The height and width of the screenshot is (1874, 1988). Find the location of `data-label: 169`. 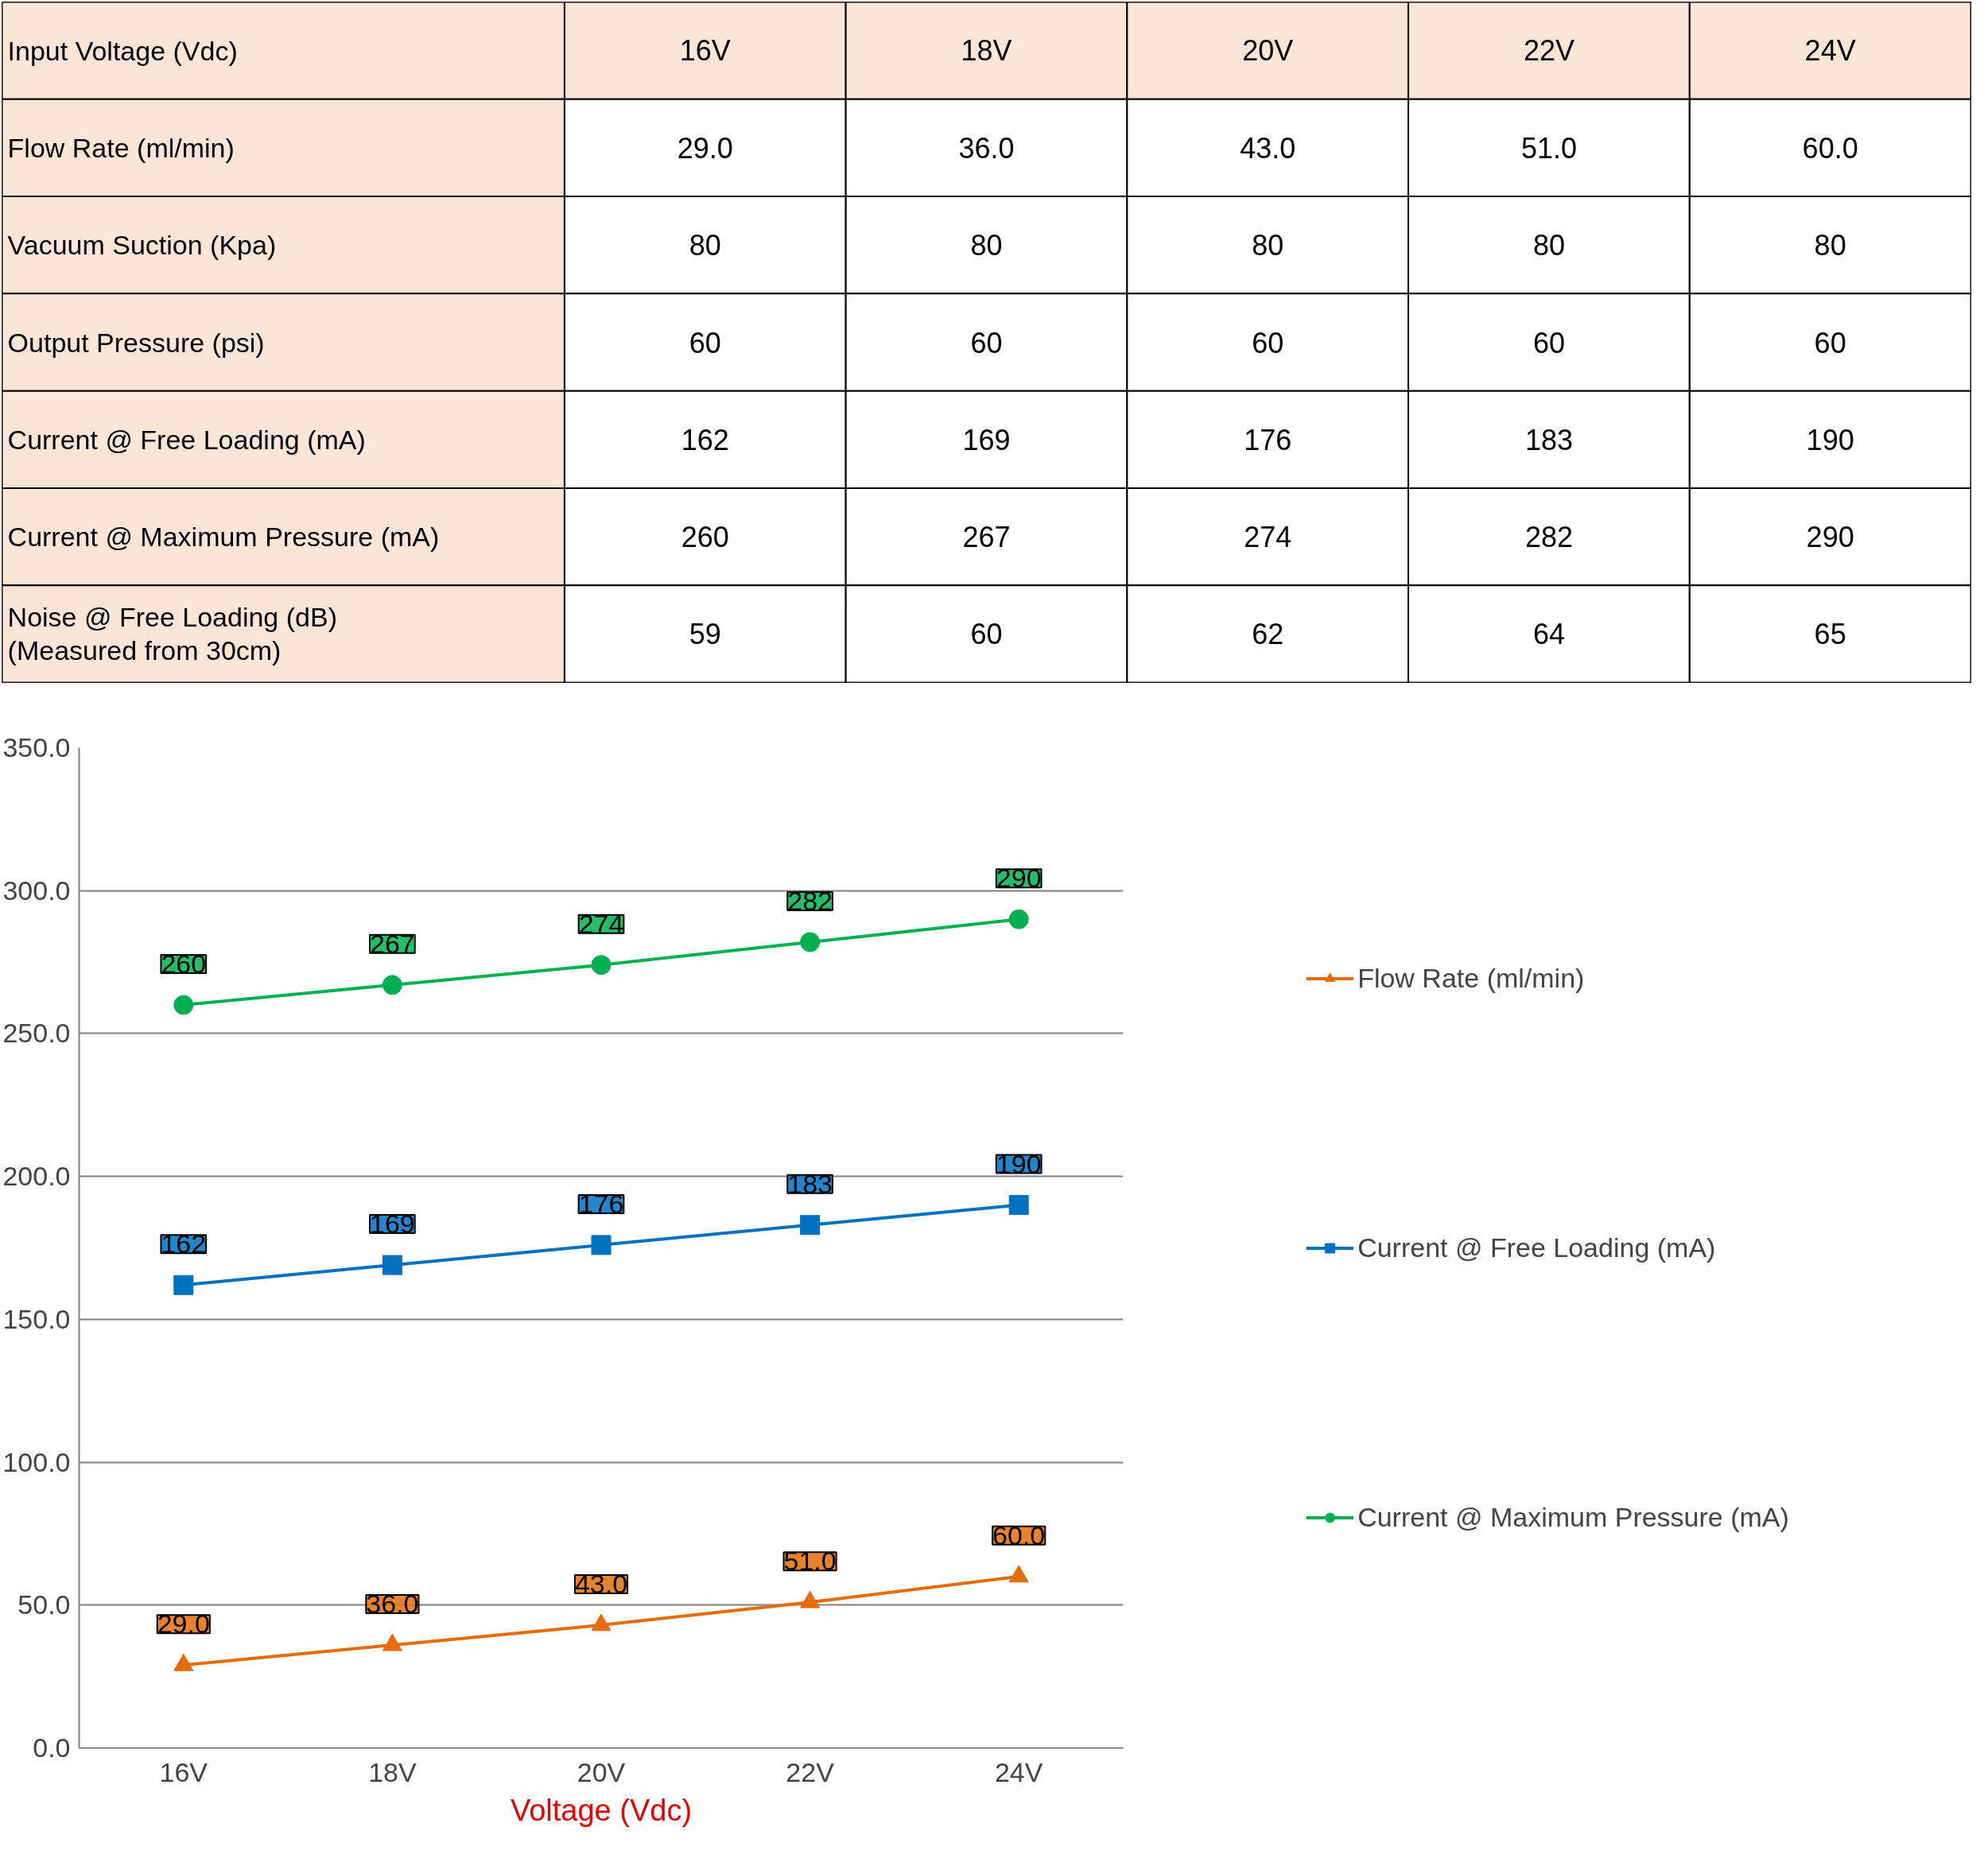

data-label: 169 is located at coordinates (986, 439).